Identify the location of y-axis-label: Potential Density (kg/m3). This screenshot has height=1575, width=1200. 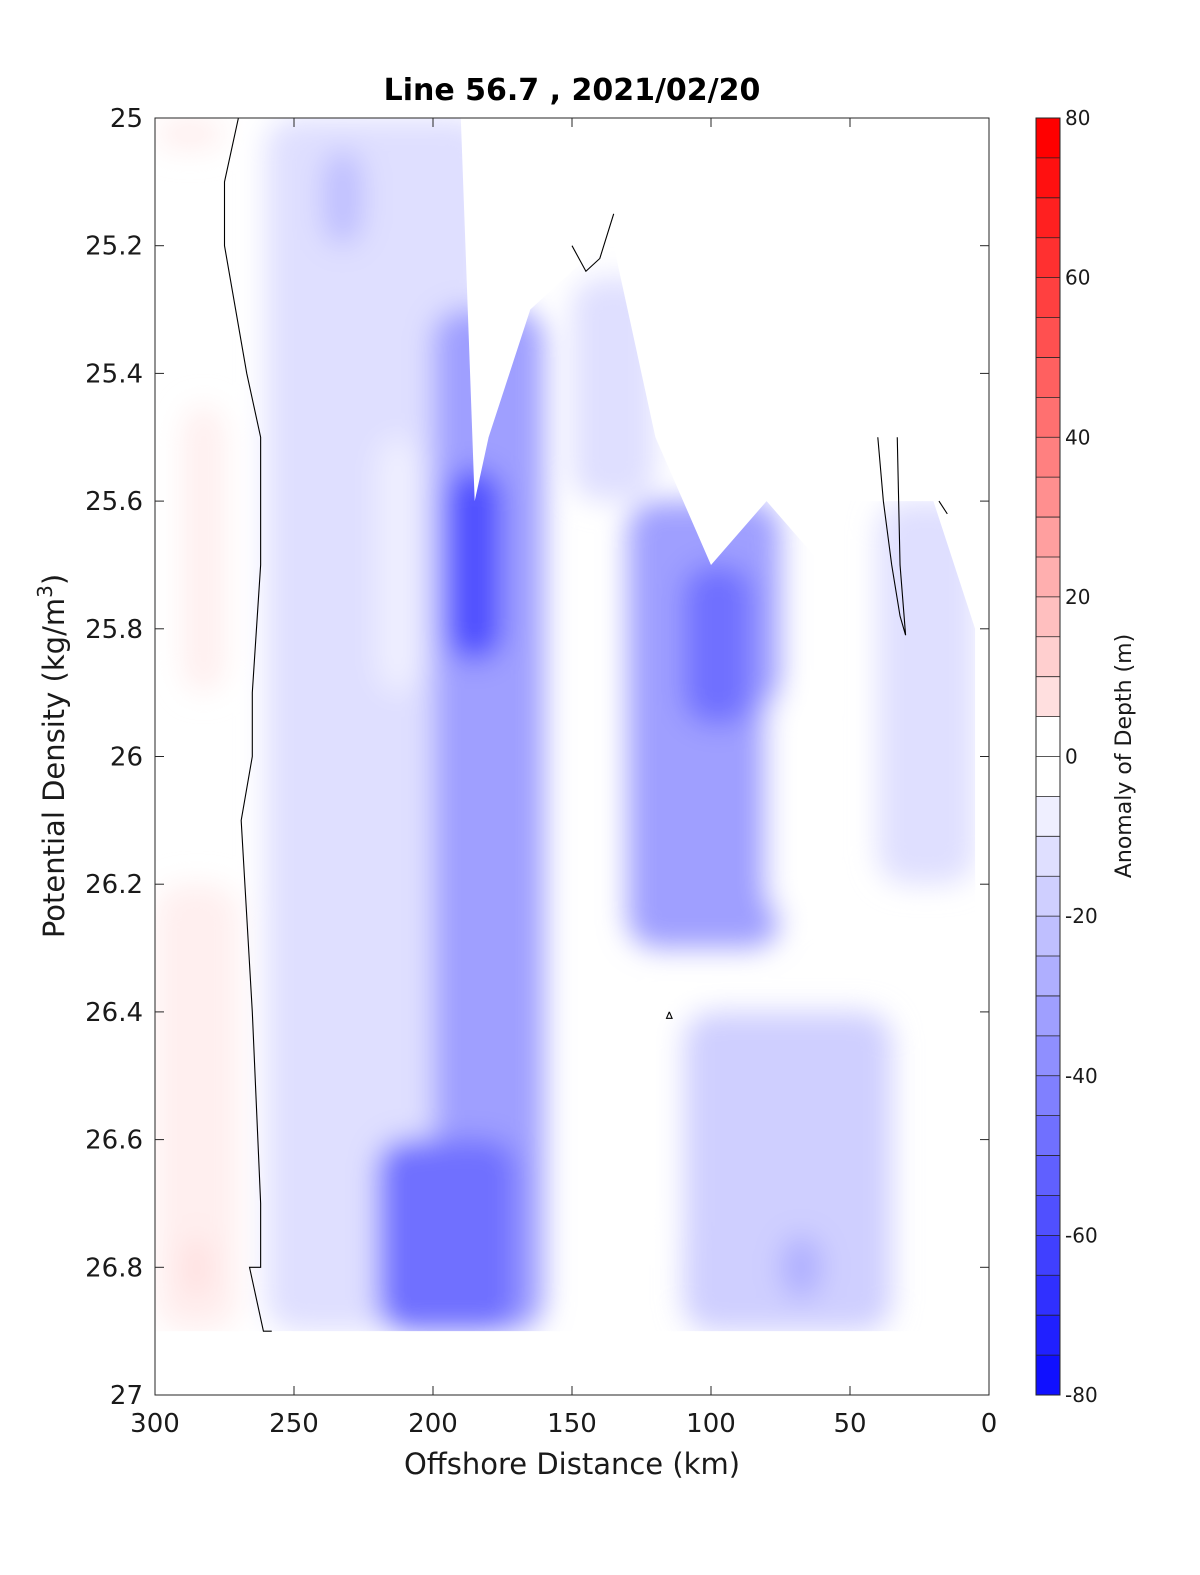
(52, 756).